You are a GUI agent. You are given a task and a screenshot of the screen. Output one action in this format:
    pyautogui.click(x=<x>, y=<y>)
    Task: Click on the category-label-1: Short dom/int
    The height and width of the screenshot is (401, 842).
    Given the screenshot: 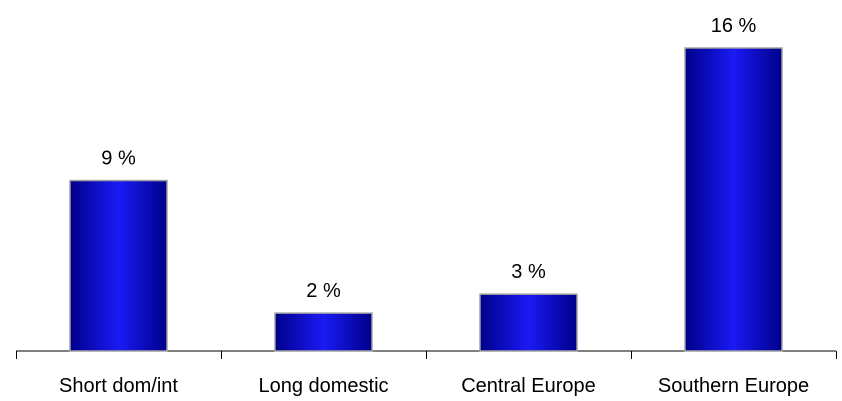 What is the action you would take?
    pyautogui.click(x=118, y=386)
    